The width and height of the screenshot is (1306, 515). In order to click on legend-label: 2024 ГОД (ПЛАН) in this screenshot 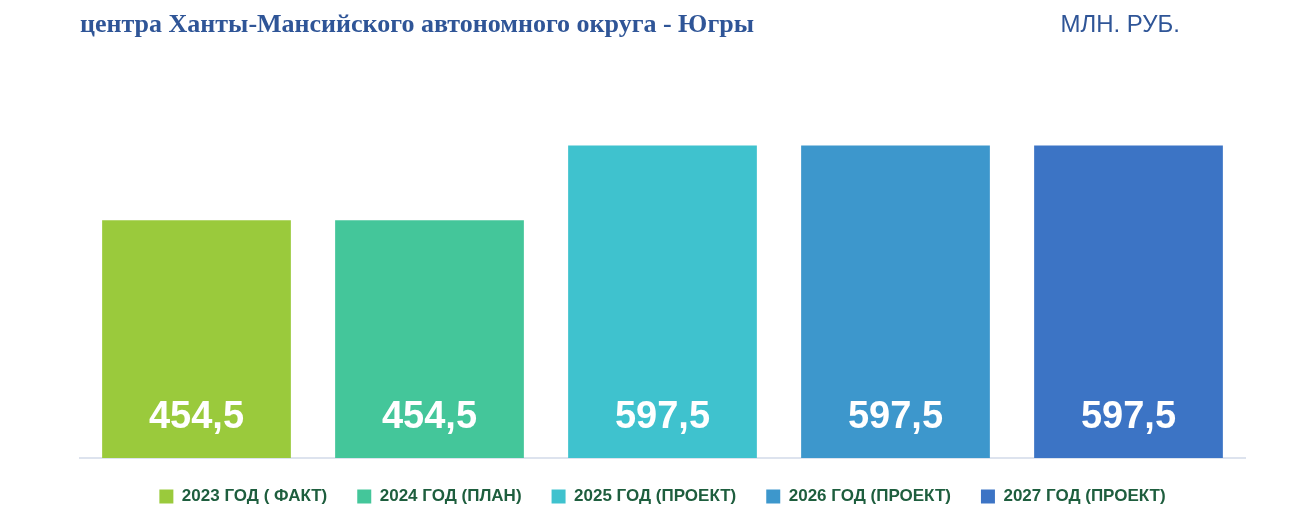, I will do `click(450, 496)`.